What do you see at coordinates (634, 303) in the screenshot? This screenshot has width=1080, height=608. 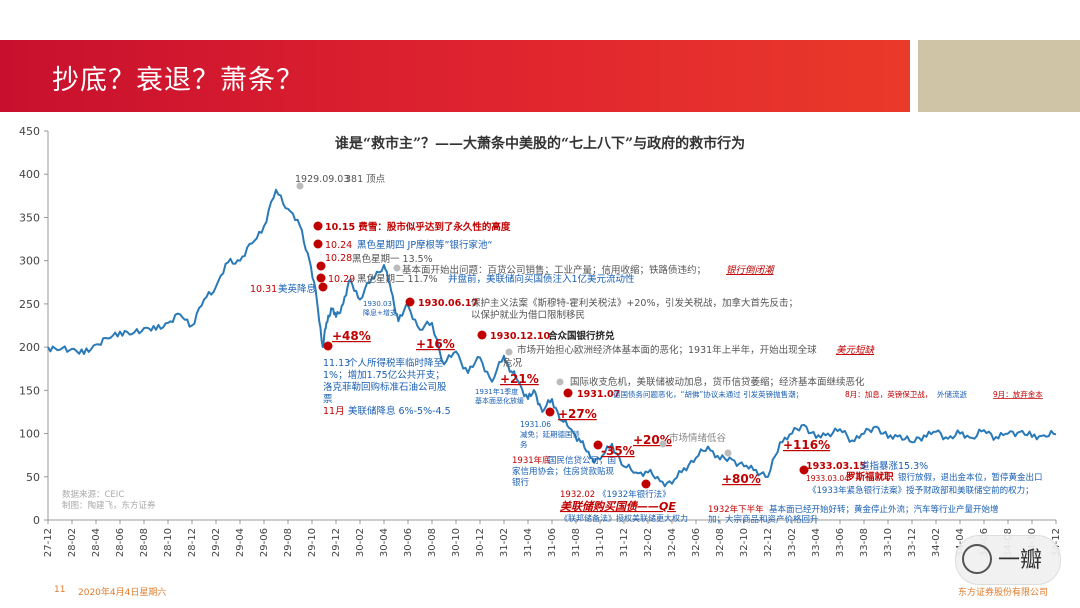 I see `event-19300617-text: 保护主义法案《斯穆特-霍利关税法》+20%，引发关税战，加拿大首先反击；` at bounding box center [634, 303].